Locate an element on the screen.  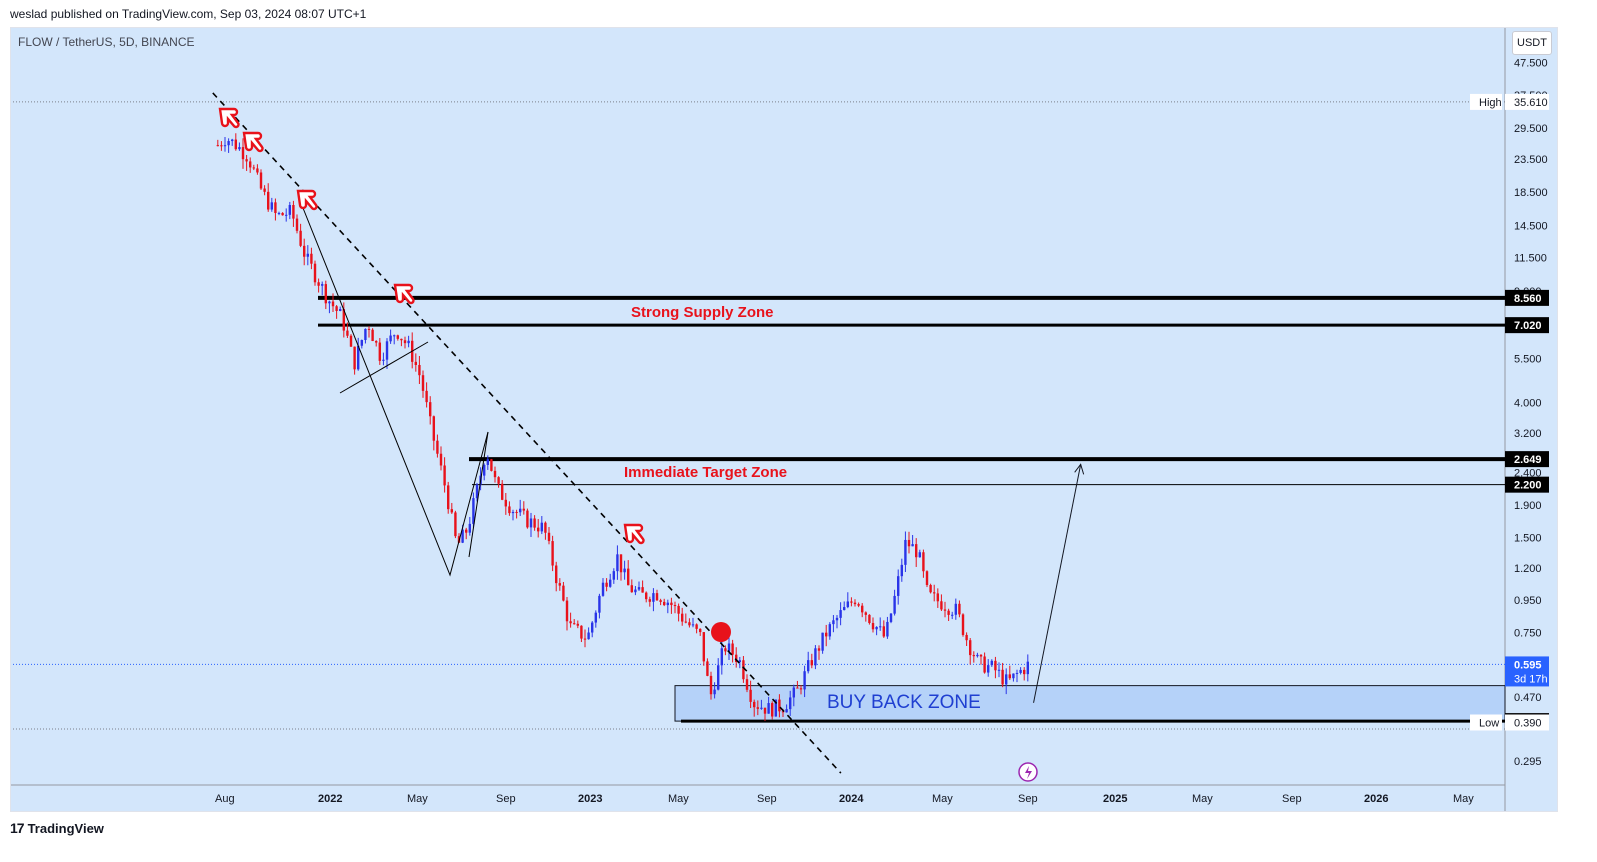
projection-arrow-line is located at coordinates (1057, 583).